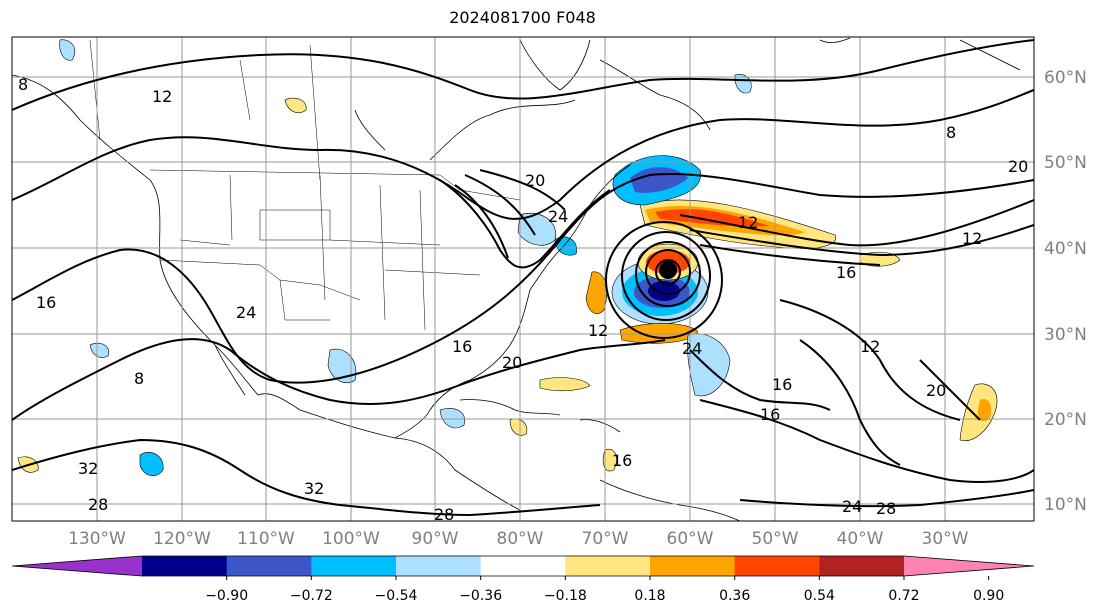  What do you see at coordinates (690, 539) in the screenshot?
I see `longitude-tick-label: 60°W` at bounding box center [690, 539].